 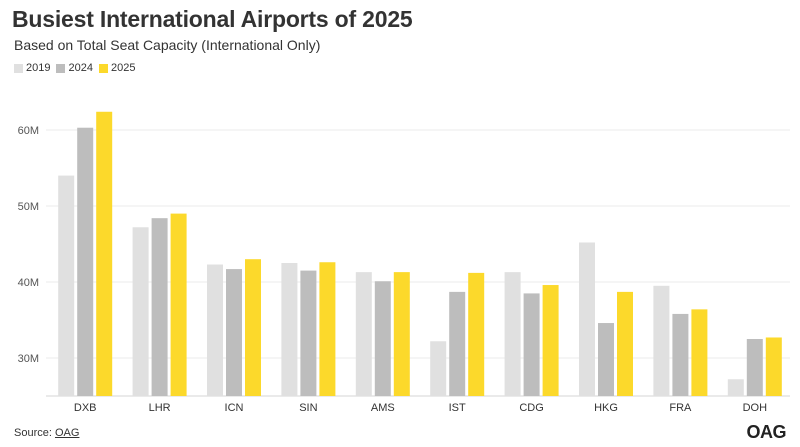 I want to click on y-tick-label: 50M, so click(x=28, y=207).